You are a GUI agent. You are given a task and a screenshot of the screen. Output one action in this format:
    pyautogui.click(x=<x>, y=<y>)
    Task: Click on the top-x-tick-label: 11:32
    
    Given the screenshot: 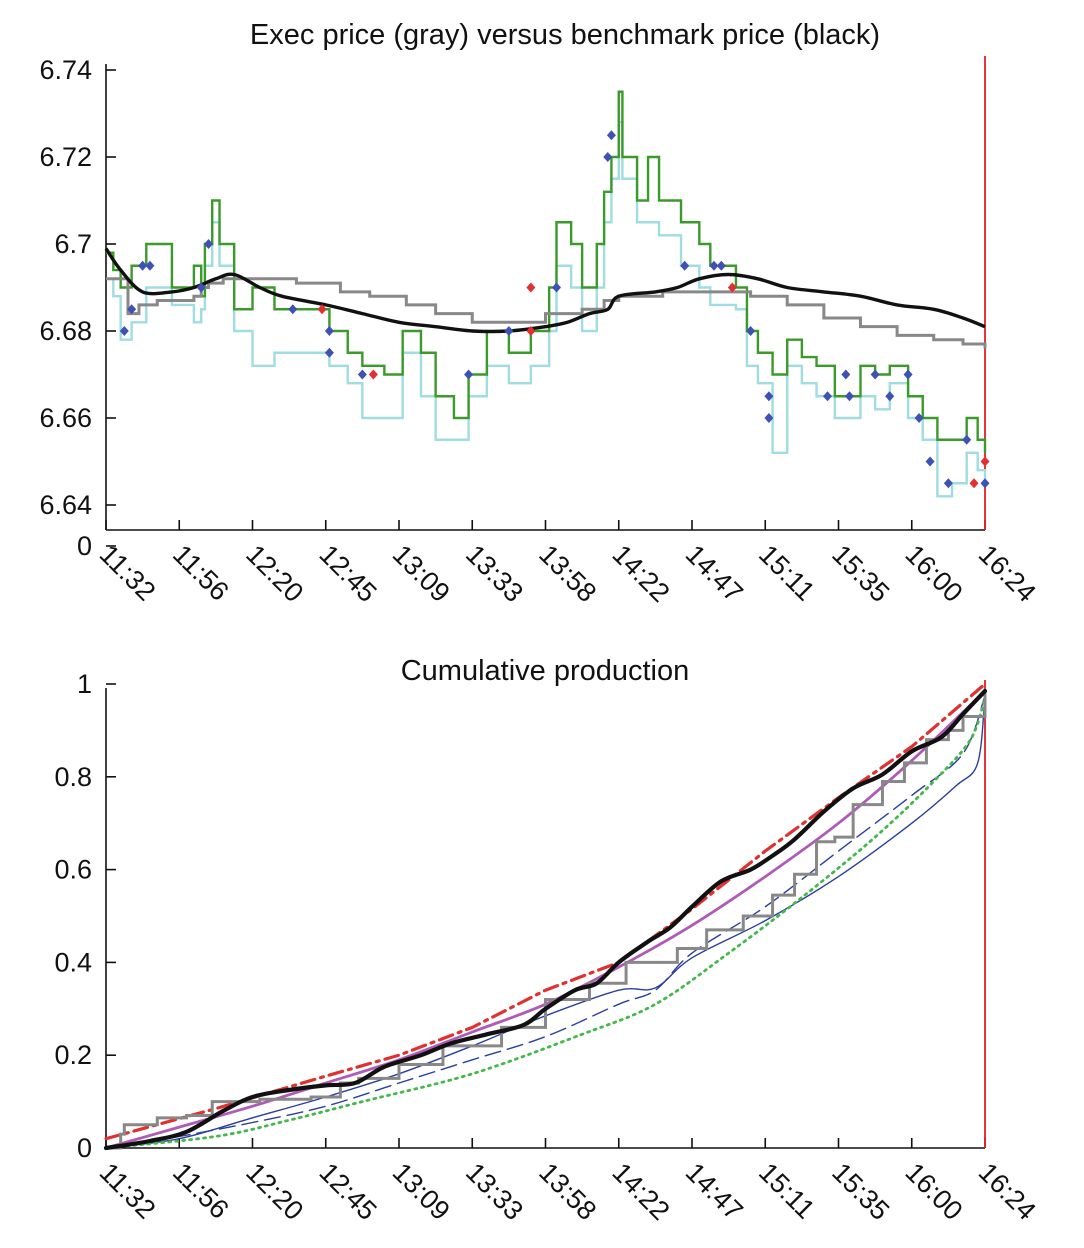 What is the action you would take?
    pyautogui.click(x=128, y=573)
    